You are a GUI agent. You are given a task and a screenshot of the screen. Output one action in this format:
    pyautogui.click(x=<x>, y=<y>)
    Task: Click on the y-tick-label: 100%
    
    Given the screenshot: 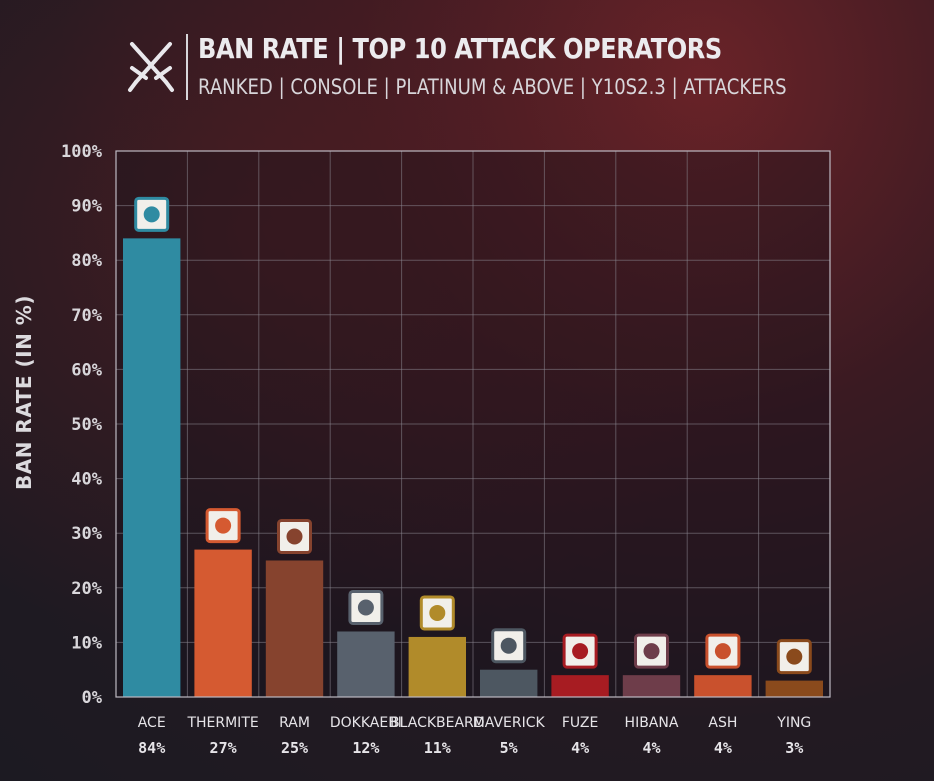 What is the action you would take?
    pyautogui.click(x=82, y=152)
    